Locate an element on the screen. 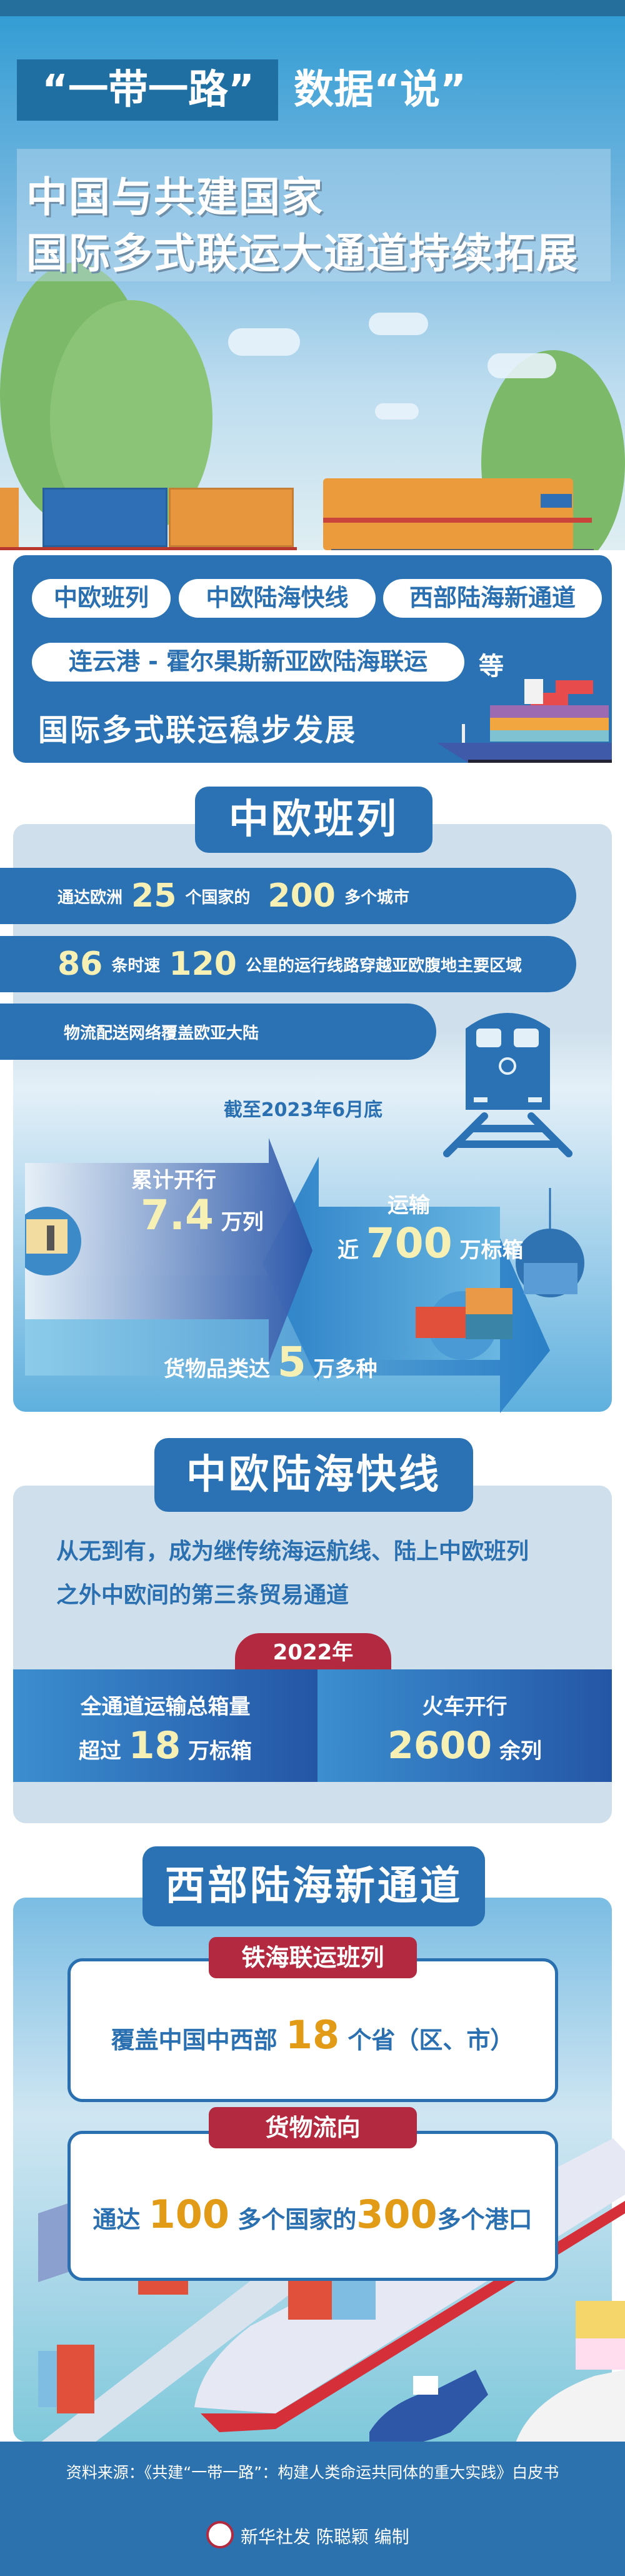  cargo-flow-stat: 通达 100 多个国家的300多个港口 is located at coordinates (312, 2214).